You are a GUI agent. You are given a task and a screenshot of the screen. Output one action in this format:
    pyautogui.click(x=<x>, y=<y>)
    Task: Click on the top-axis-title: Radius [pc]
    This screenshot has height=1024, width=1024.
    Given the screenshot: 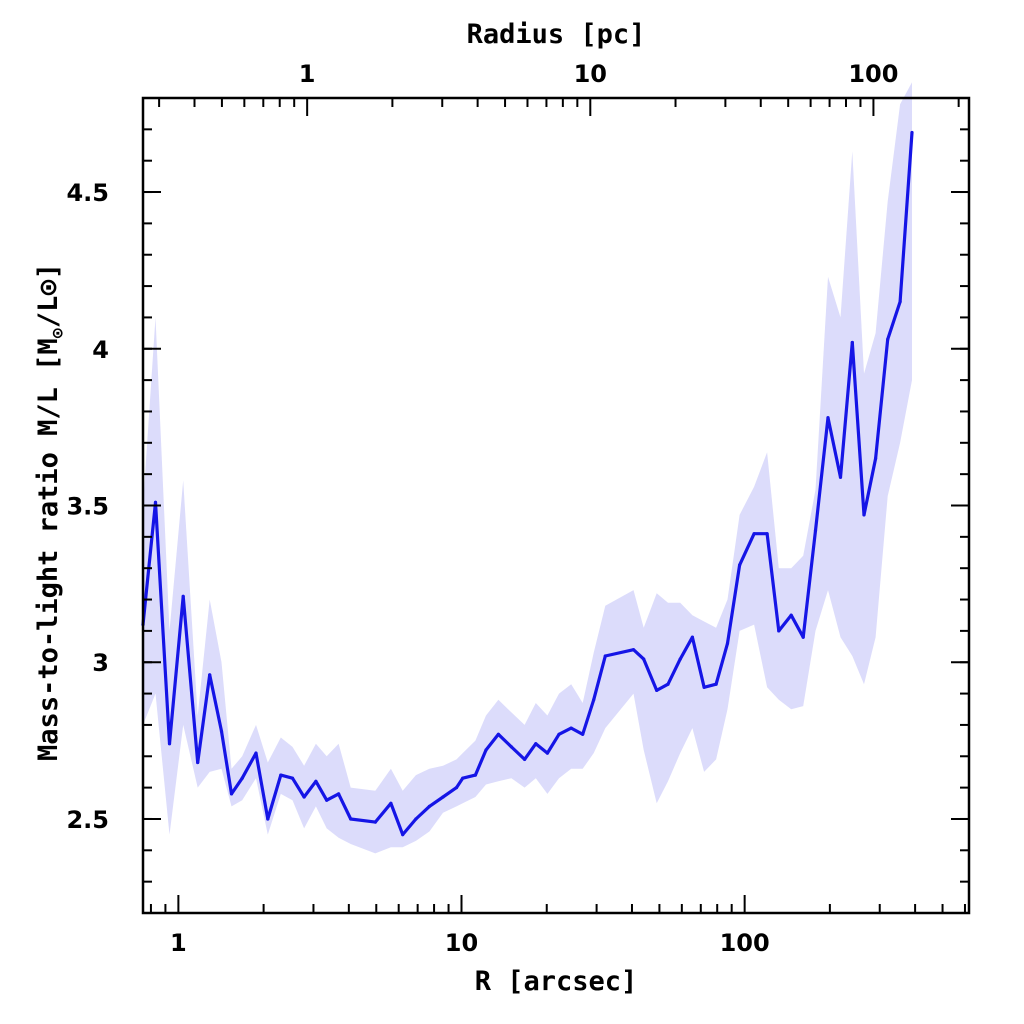 What is the action you would take?
    pyautogui.click(x=556, y=34)
    